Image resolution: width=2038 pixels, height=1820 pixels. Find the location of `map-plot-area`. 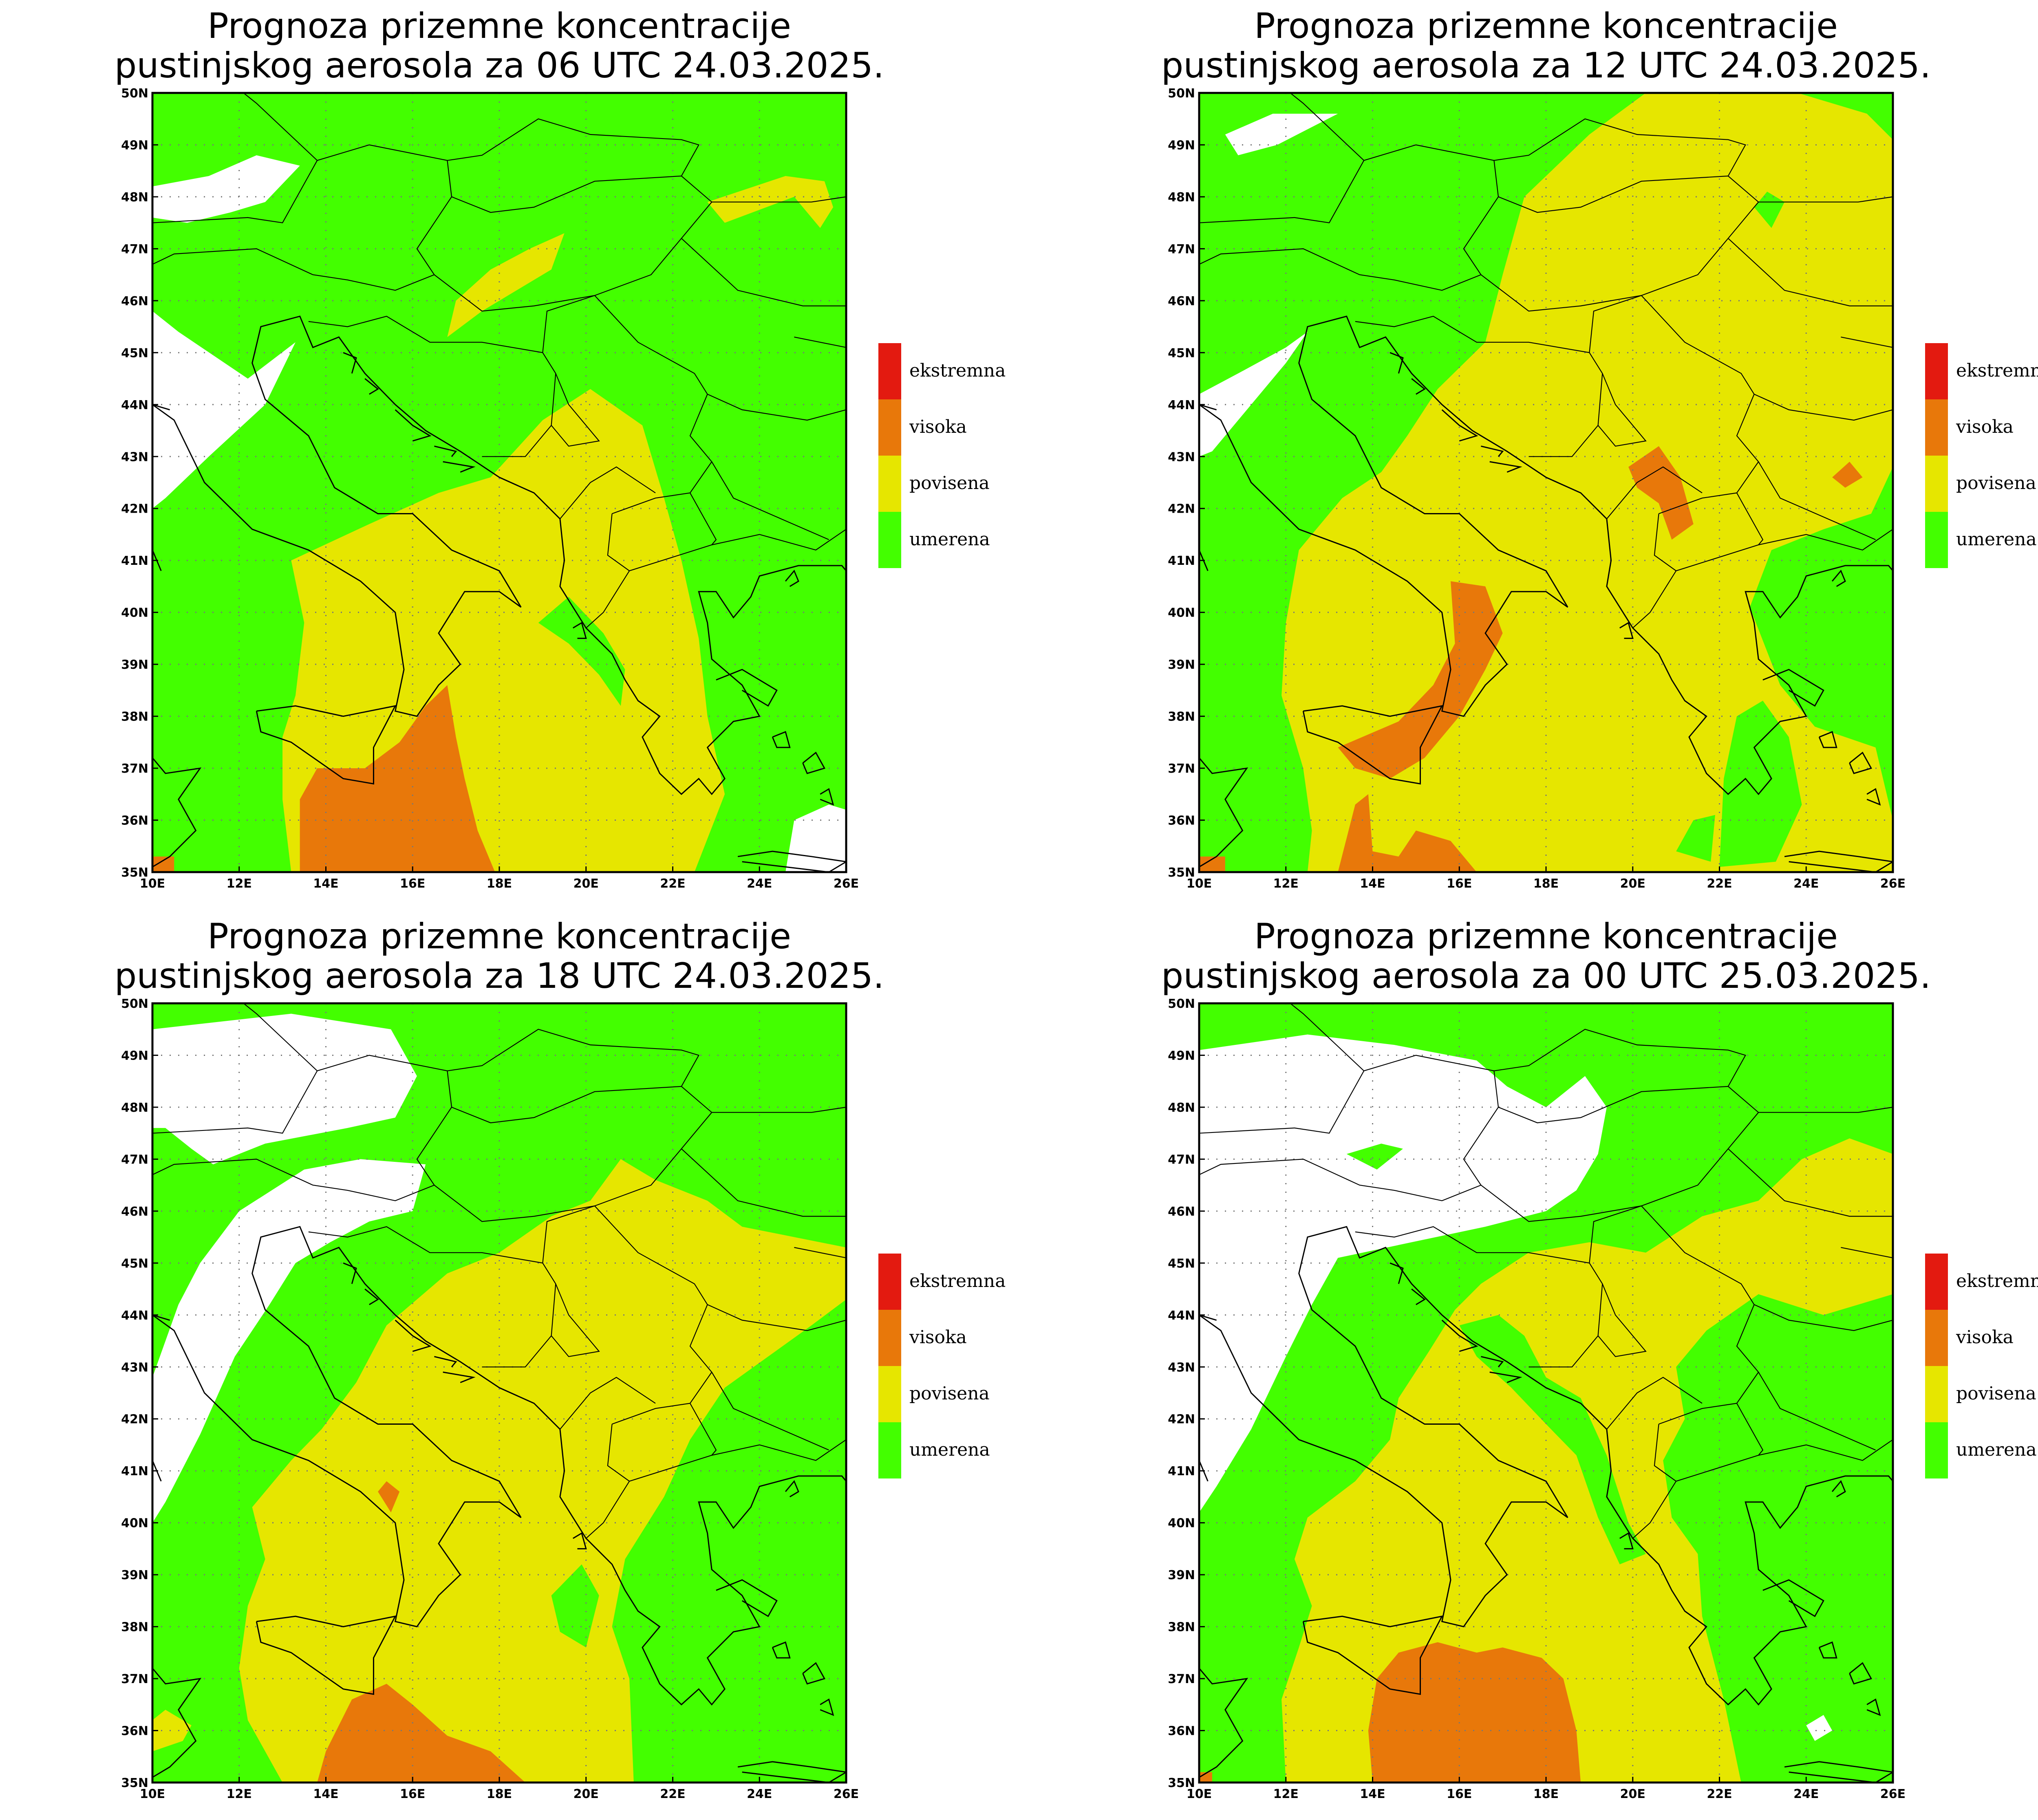

map-plot-area is located at coordinates (499, 483).